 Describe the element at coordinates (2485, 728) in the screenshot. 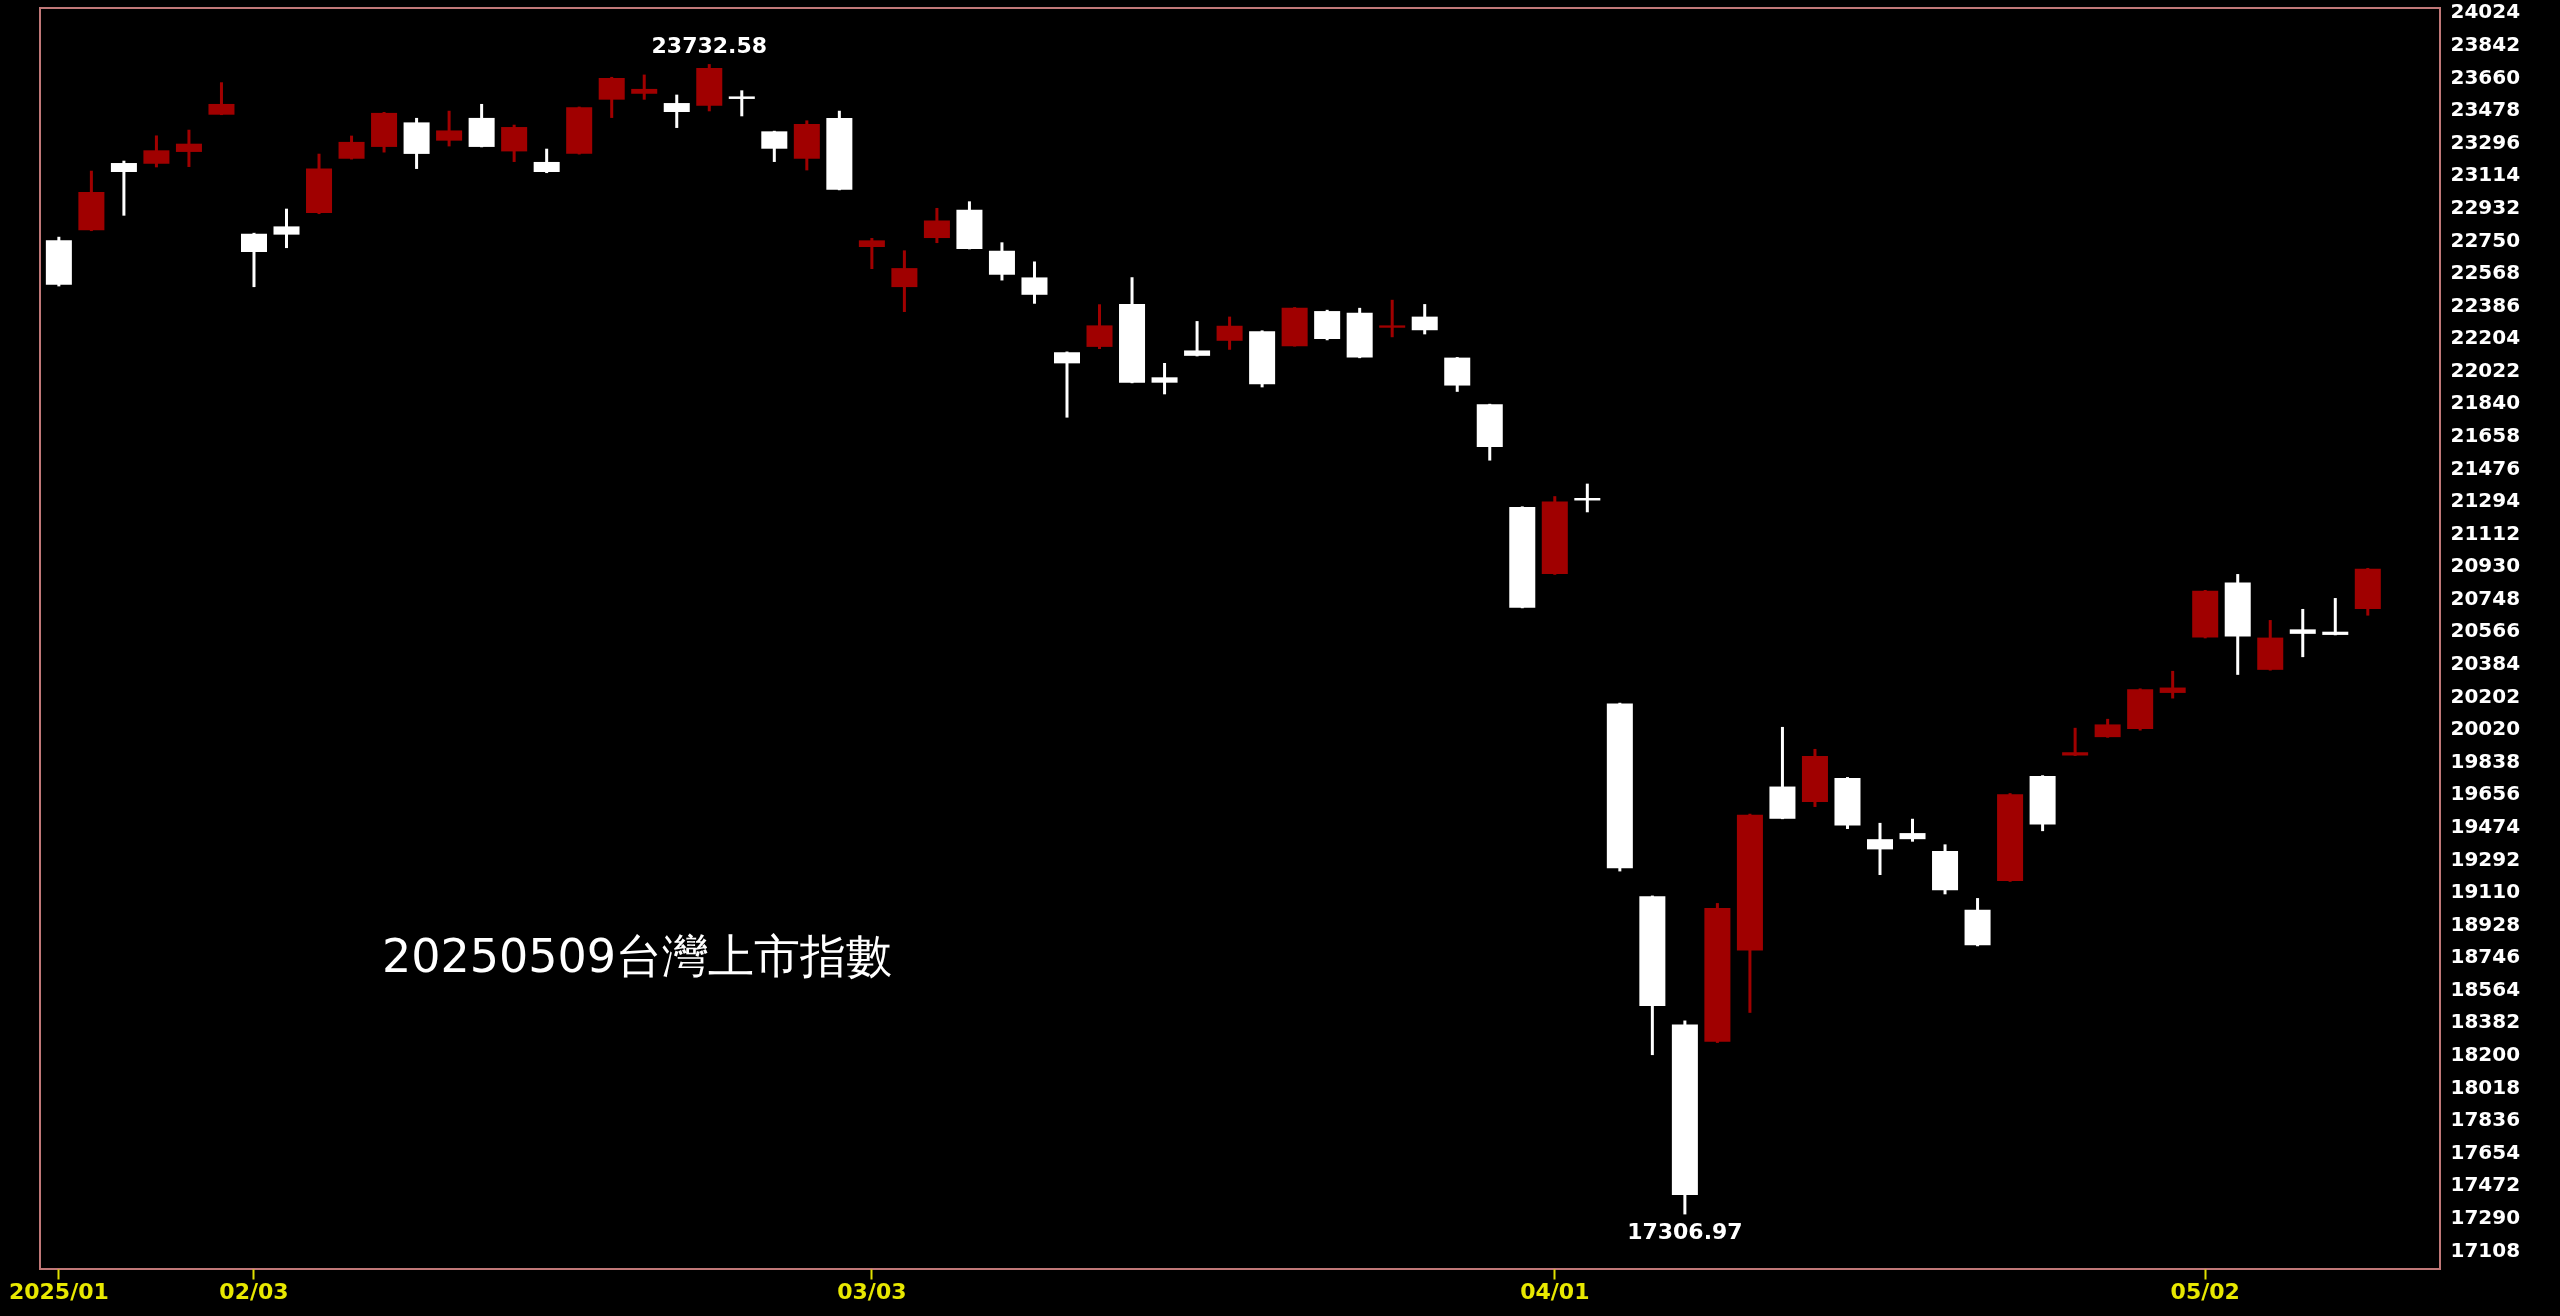

I see `y-tick-label: 20020` at that location.